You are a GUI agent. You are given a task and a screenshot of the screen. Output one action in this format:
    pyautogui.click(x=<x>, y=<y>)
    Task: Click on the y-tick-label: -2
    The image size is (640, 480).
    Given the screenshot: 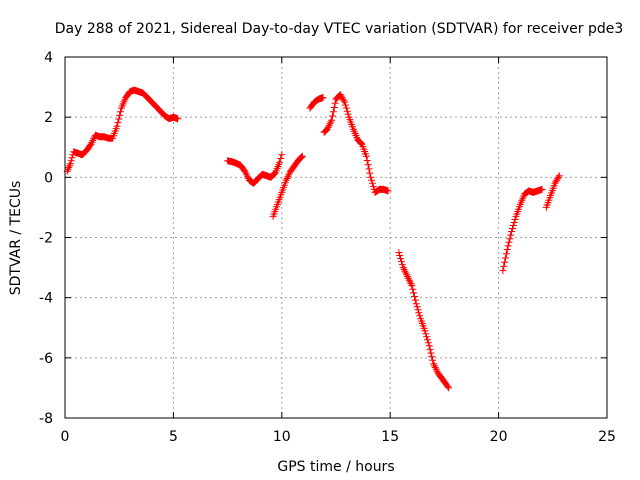 What is the action you would take?
    pyautogui.click(x=46, y=239)
    